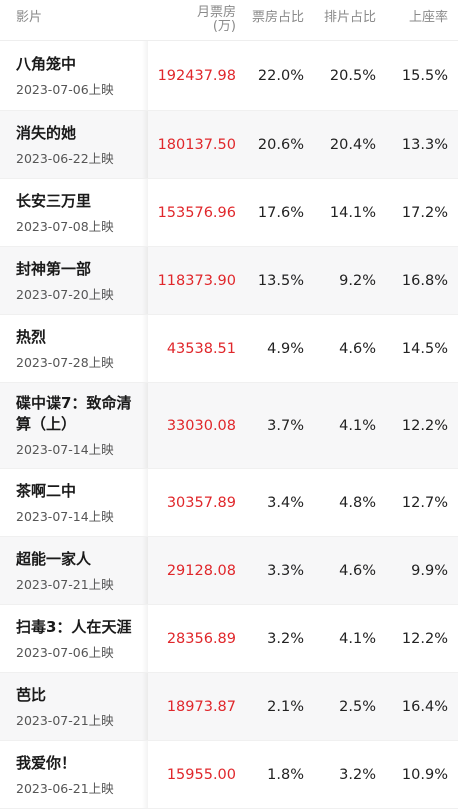  Describe the element at coordinates (196, 75) in the screenshot. I see `box-office-value: 192437.98` at that location.